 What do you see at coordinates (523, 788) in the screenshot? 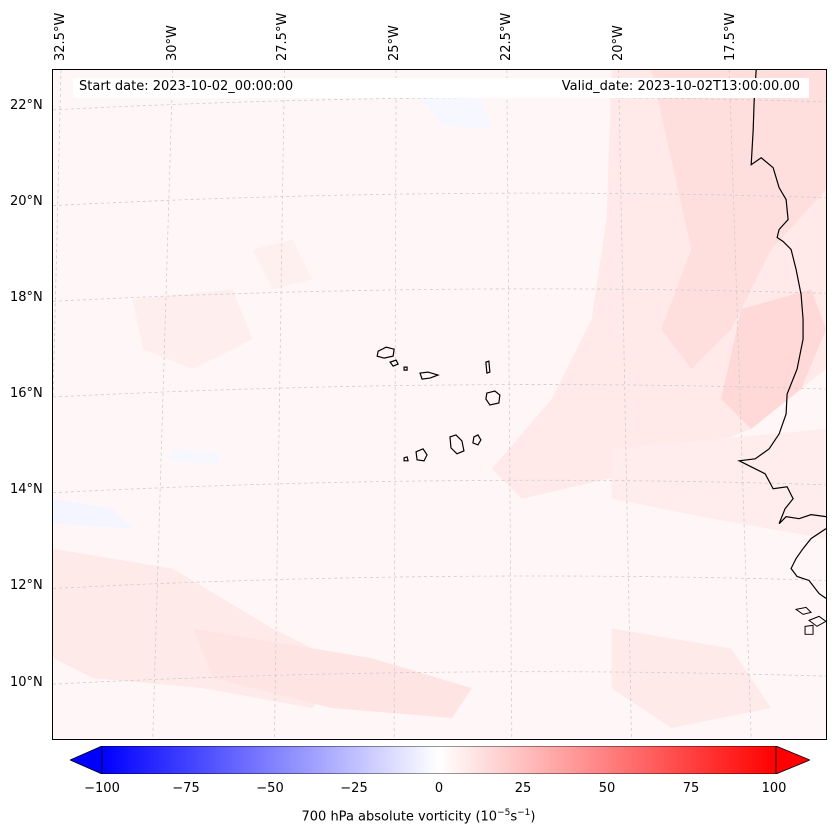
I see `colorbar-tick-25: 25` at bounding box center [523, 788].